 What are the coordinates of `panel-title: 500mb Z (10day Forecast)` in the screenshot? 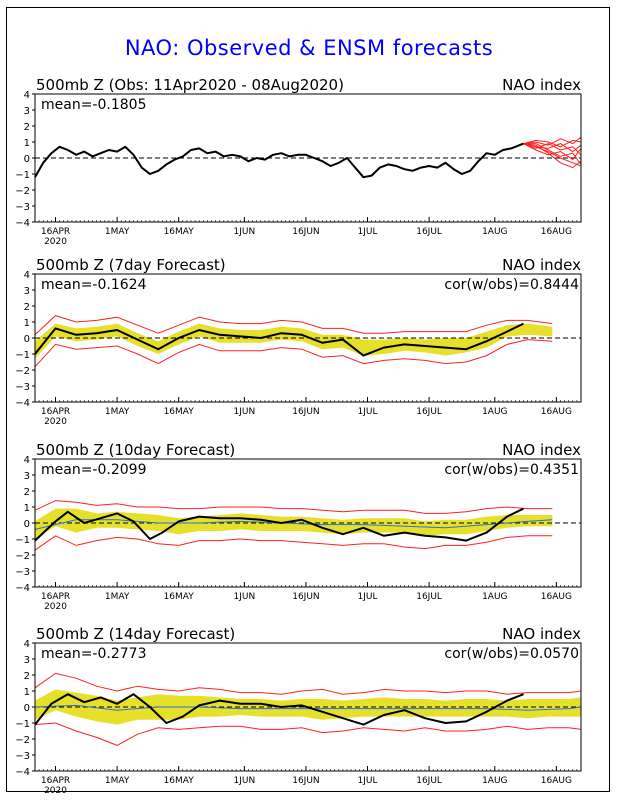 It's located at (135, 450).